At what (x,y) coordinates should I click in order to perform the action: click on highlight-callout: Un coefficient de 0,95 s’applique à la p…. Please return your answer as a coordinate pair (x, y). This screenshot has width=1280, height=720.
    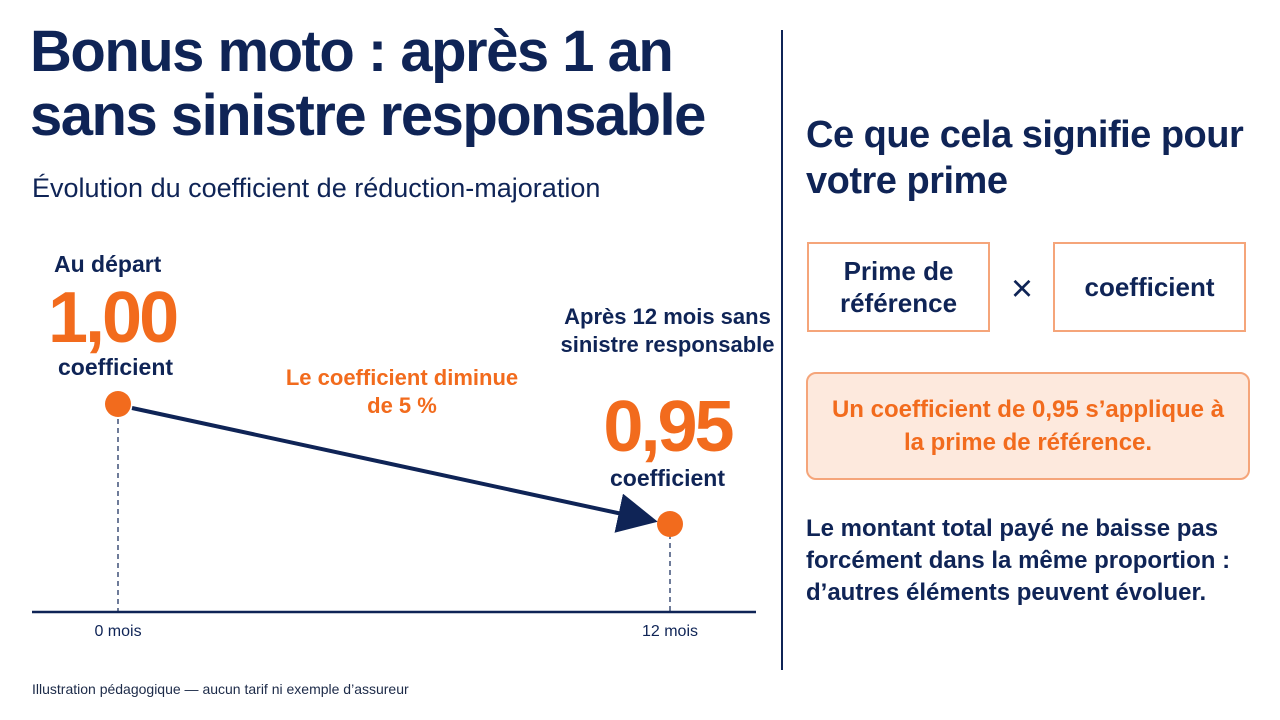
    Looking at the image, I should click on (1028, 426).